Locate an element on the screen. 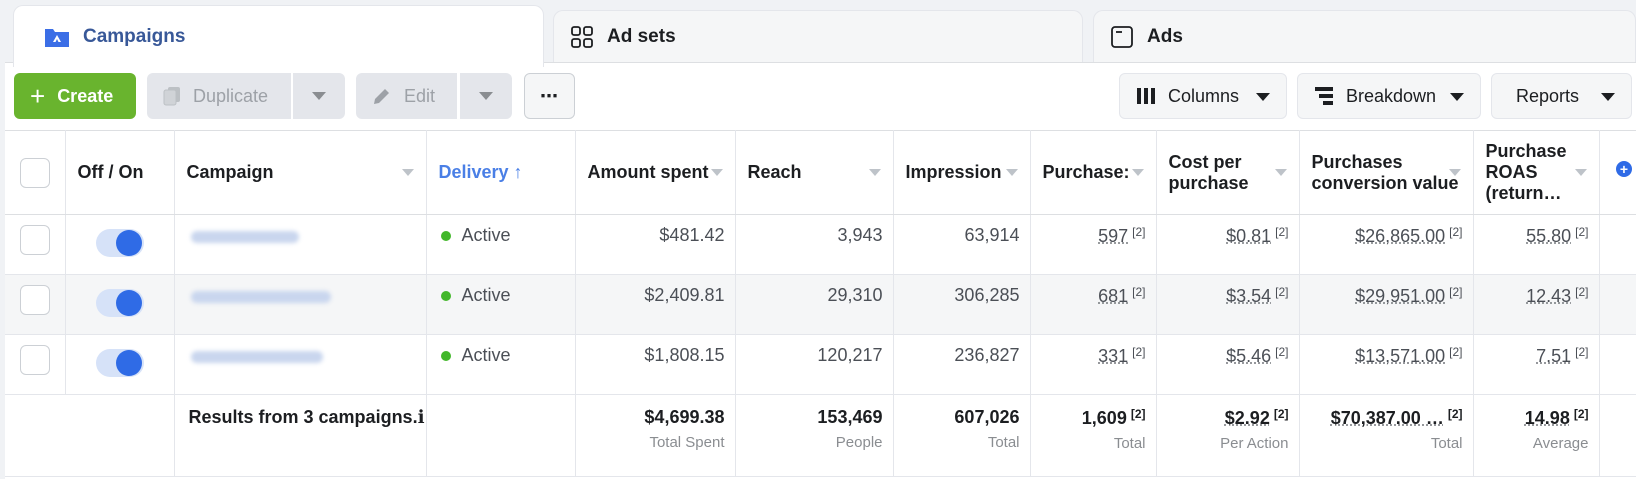  select-all-header is located at coordinates (35, 172).